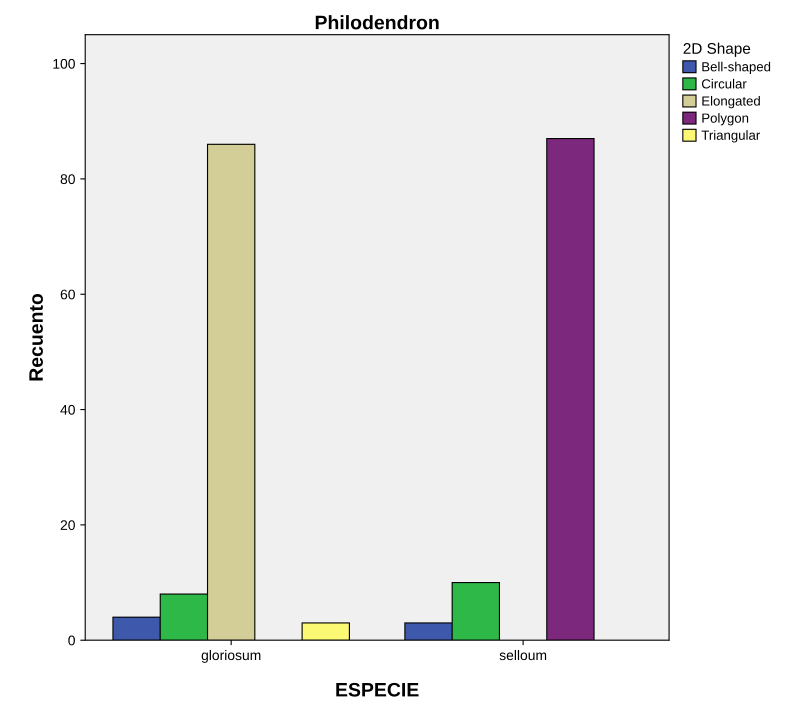  What do you see at coordinates (377, 689) in the screenshot?
I see `x-axis-title: ESPECIE` at bounding box center [377, 689].